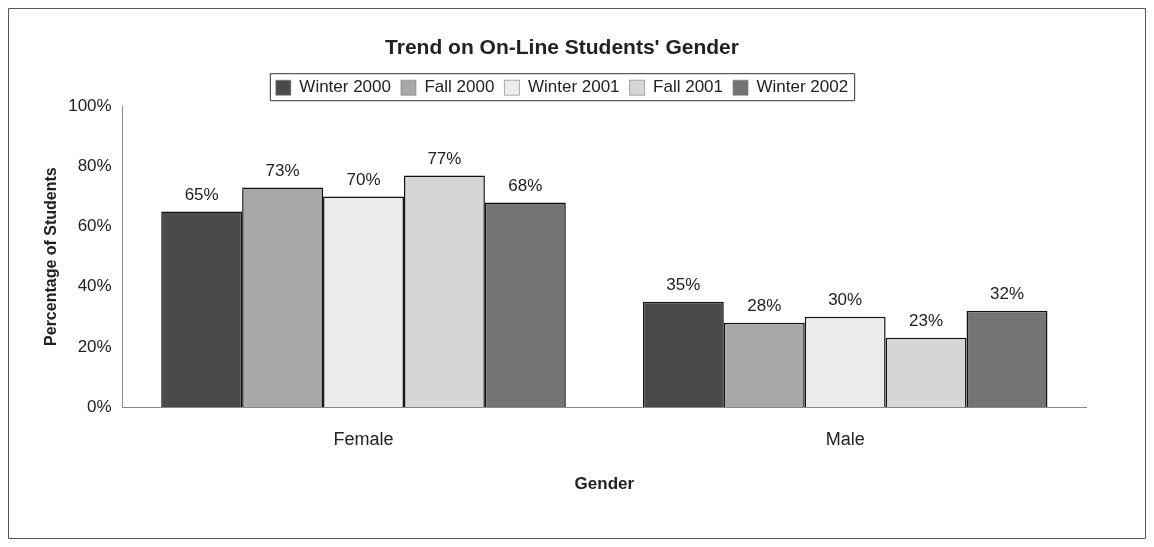  I want to click on data-label: 70%, so click(363, 179).